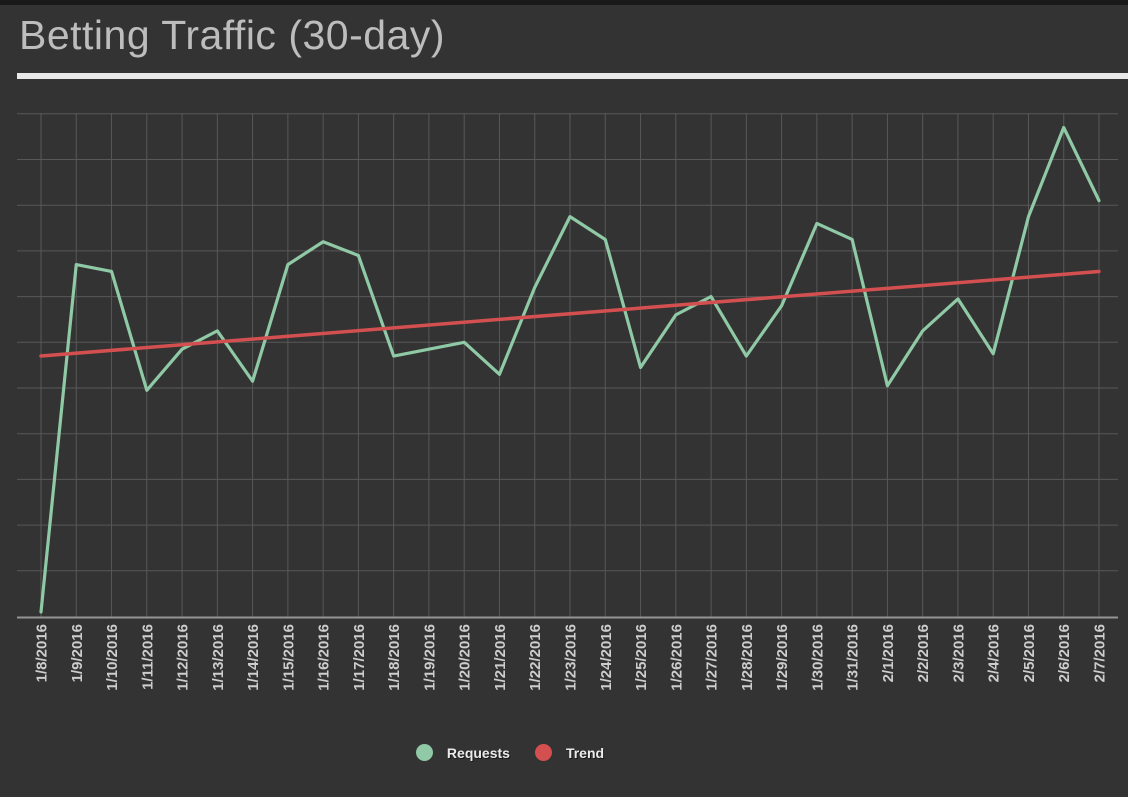  Describe the element at coordinates (1064, 653) in the screenshot. I see `x-axis-label: 2/6/2016` at that location.